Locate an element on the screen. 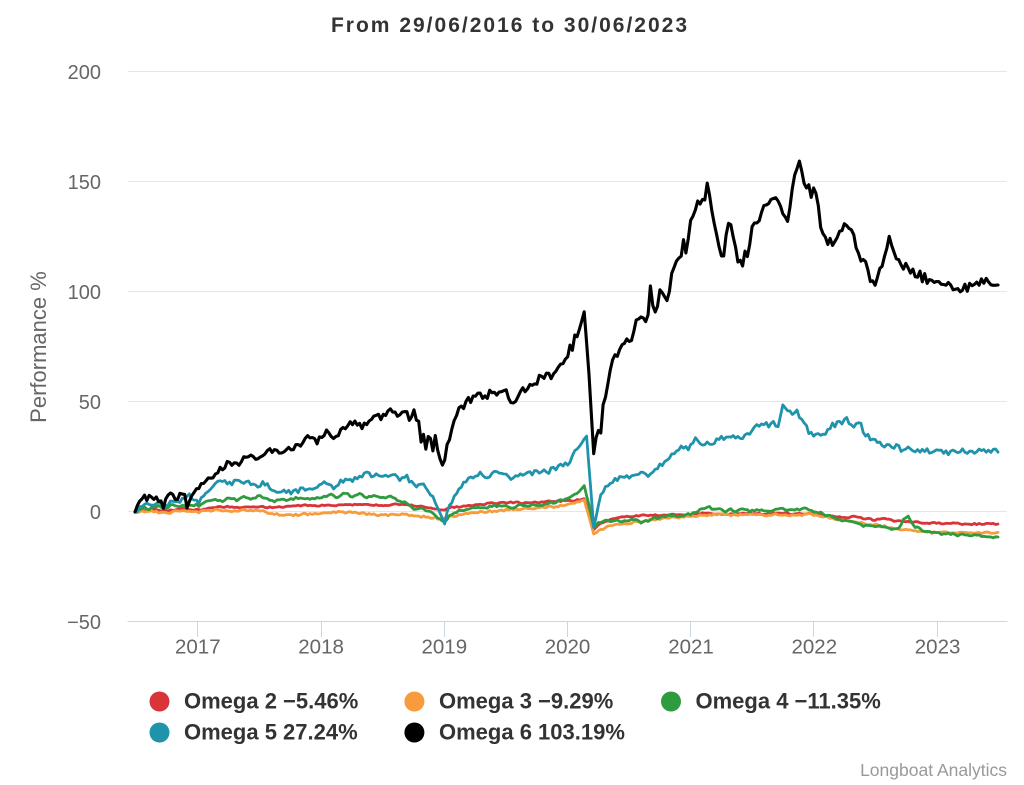 This screenshot has height=785, width=1024. svg-text: 2021 is located at coordinates (691, 647).